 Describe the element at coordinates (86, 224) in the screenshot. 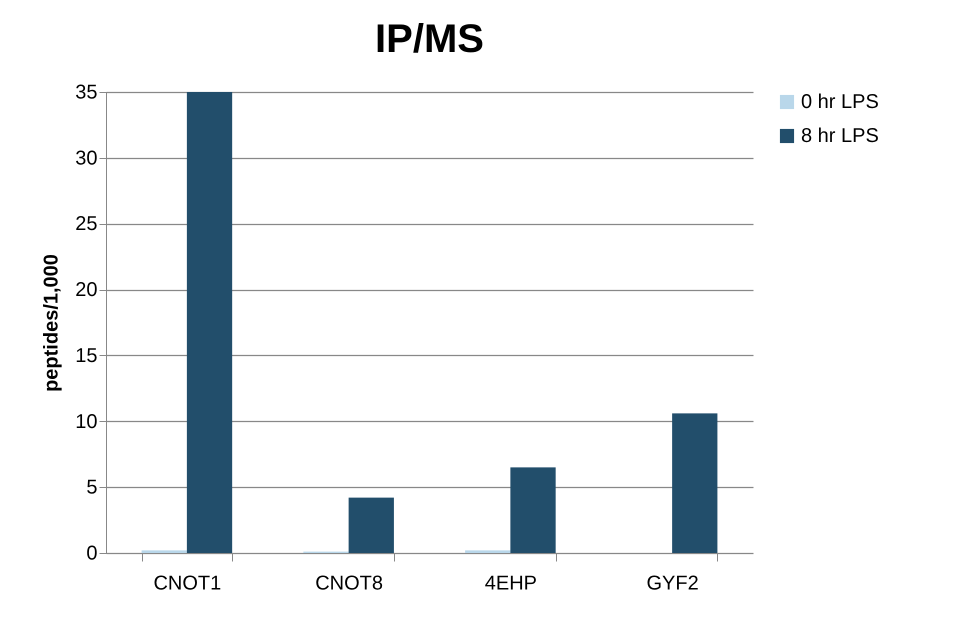

I see `y-tick-label: 25` at that location.